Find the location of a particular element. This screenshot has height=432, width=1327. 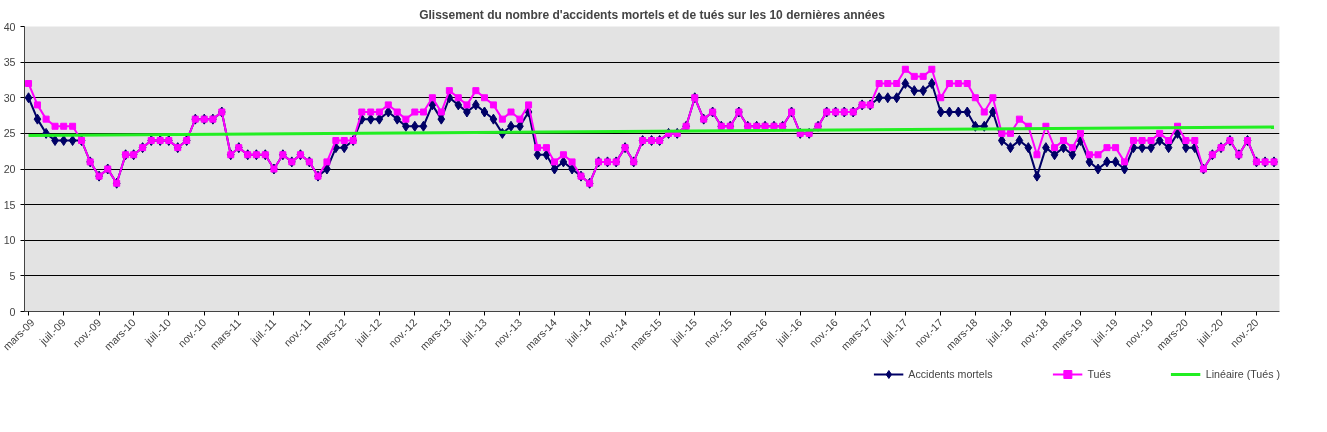

legend-label: Accidents mortels is located at coordinates (950, 374).